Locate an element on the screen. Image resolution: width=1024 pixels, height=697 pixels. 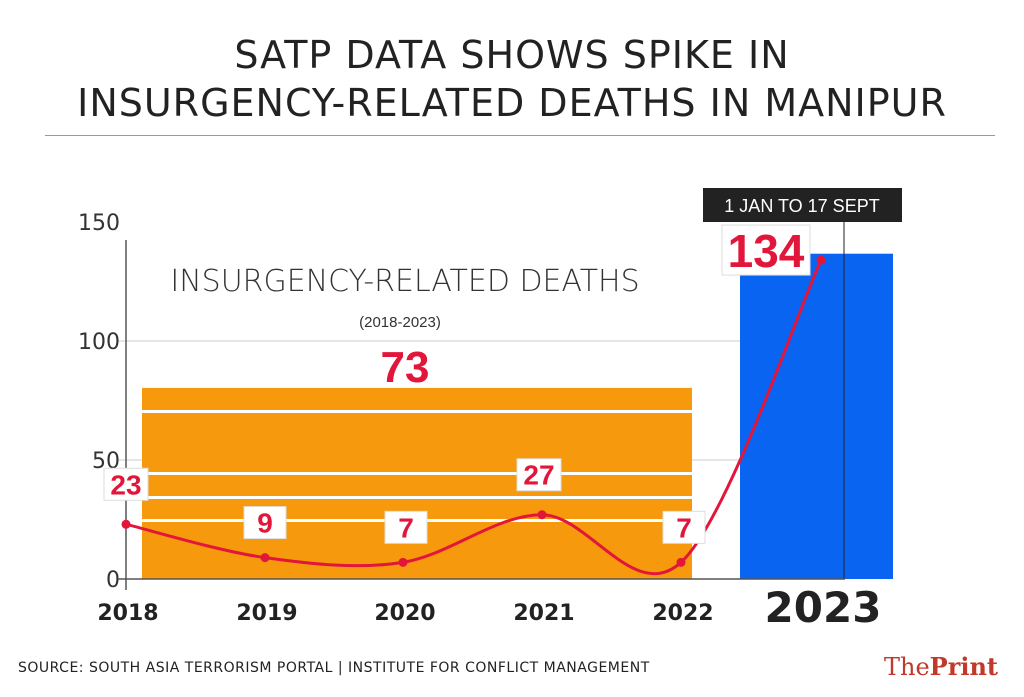
period-note-box is located at coordinates (802, 205).